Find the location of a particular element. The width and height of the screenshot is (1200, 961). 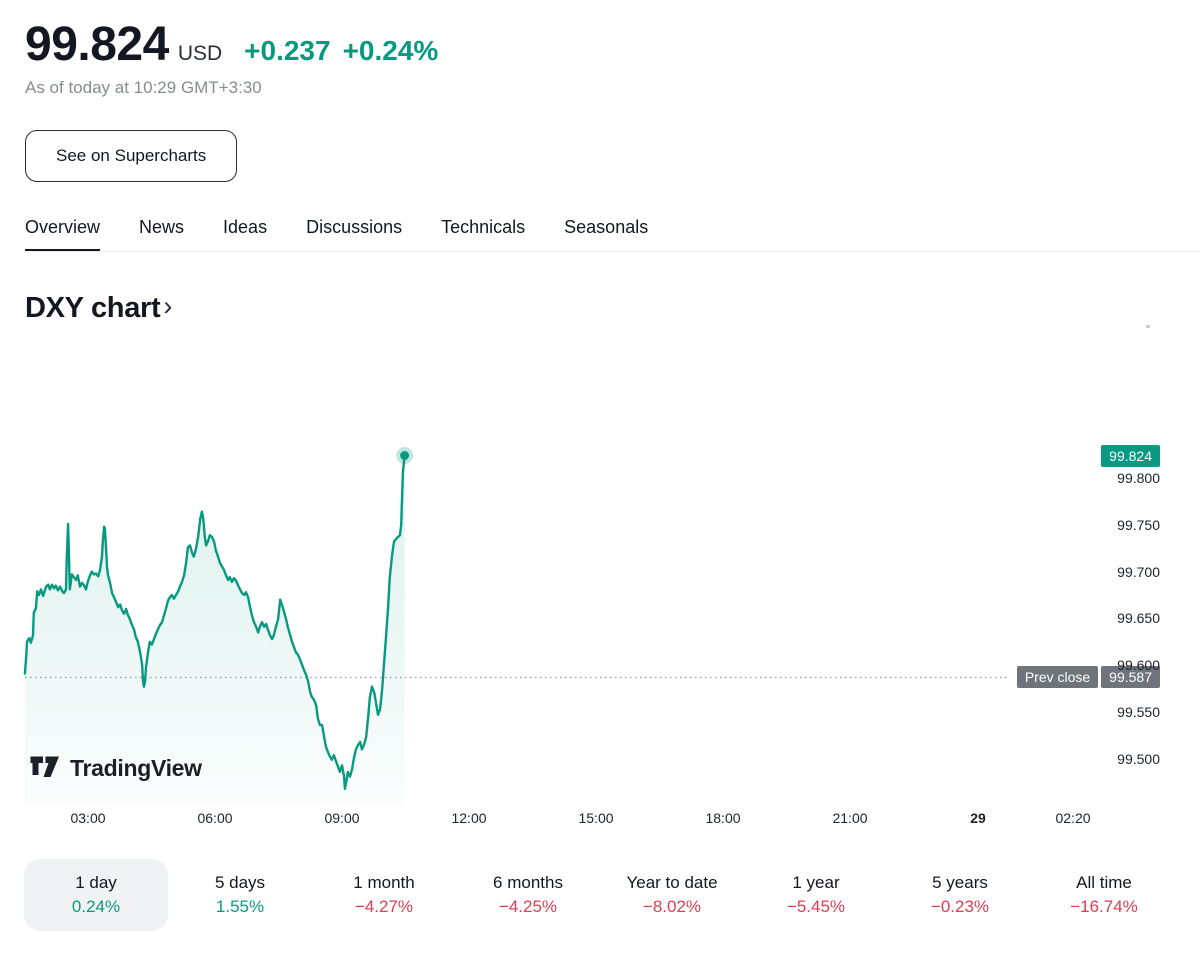

price-row: 99.824 USD +0.237 +0.24% is located at coordinates (612, 45).